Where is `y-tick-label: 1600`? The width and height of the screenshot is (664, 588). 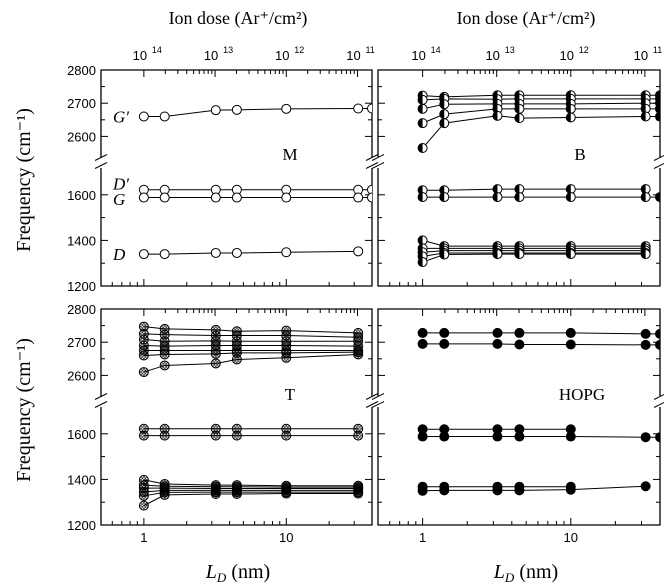 y-tick-label: 1600 is located at coordinates (81, 195).